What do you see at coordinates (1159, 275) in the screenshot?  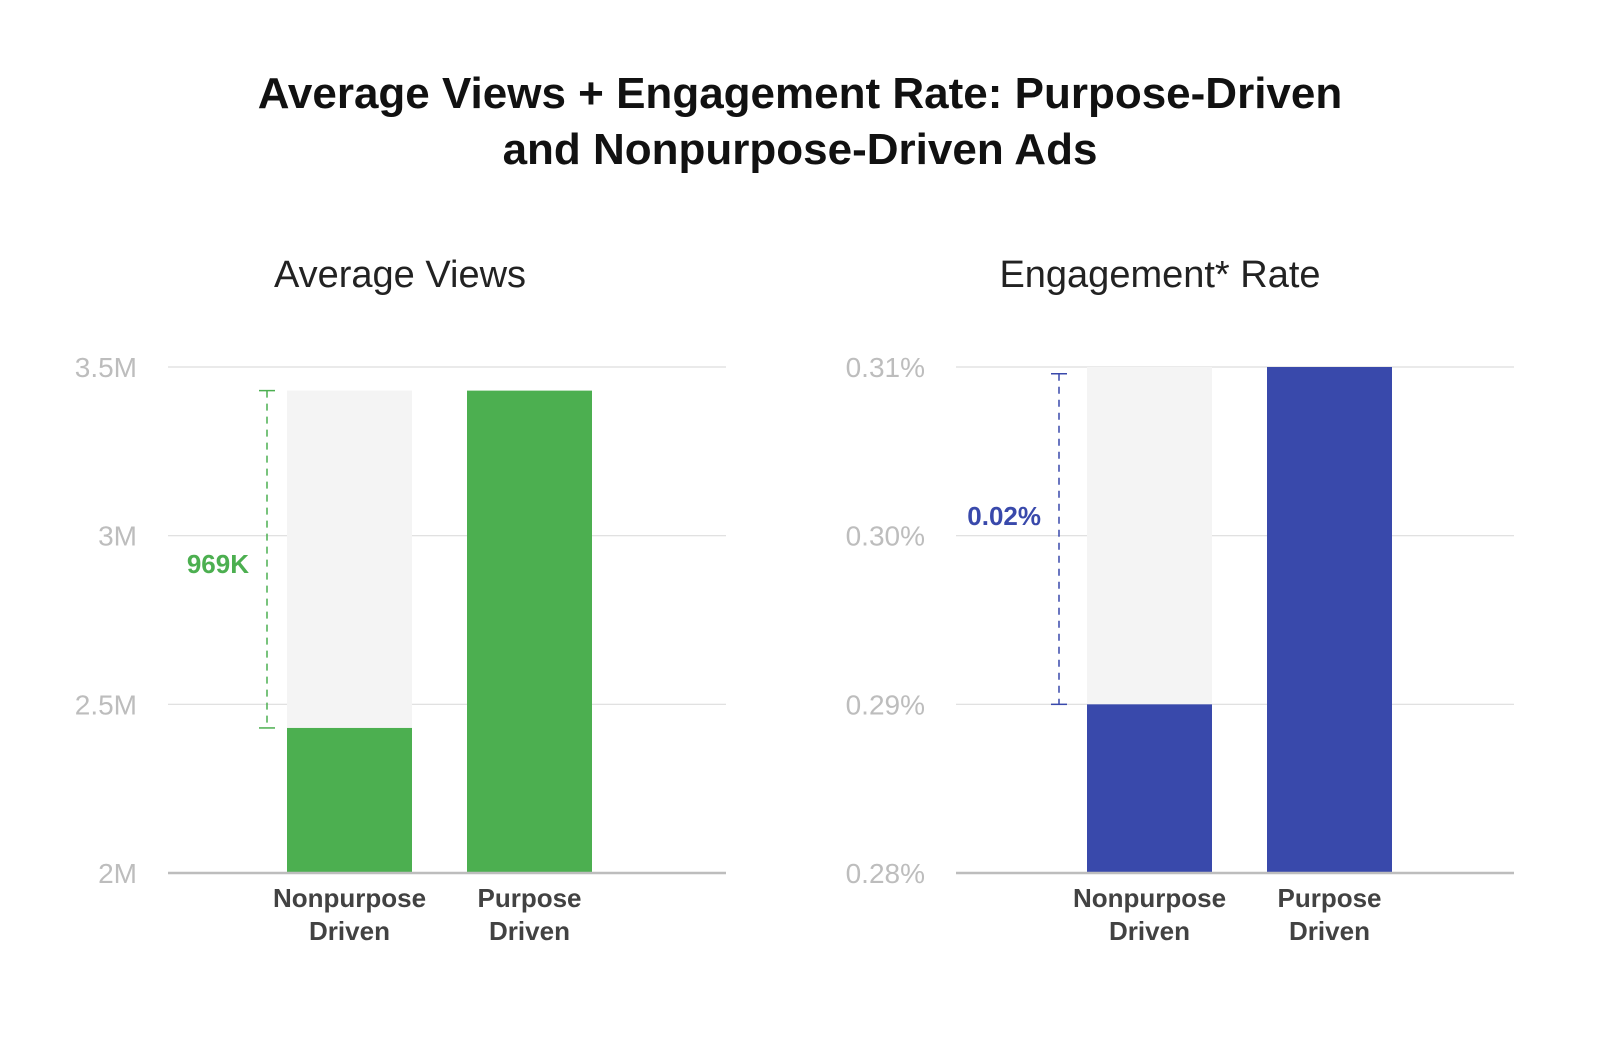 I see `chart-title: Engagement* Rate` at bounding box center [1159, 275].